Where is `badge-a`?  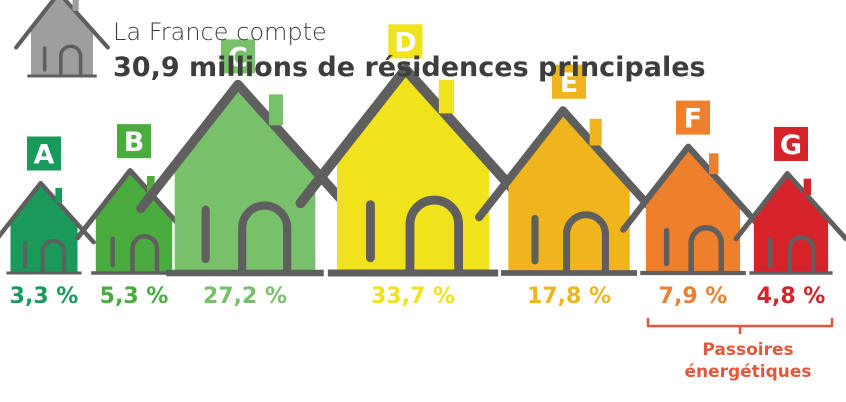
badge-a is located at coordinates (44, 153).